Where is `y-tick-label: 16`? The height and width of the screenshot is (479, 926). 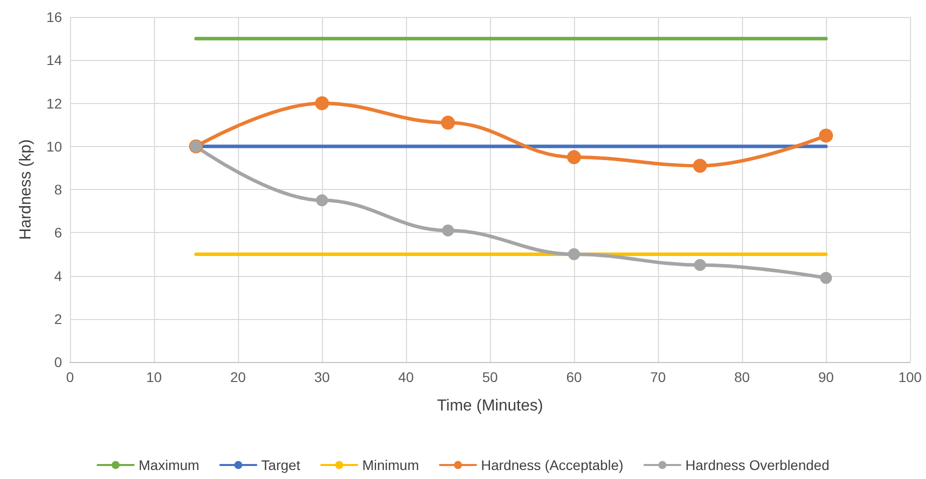 y-tick-label: 16 is located at coordinates (54, 17).